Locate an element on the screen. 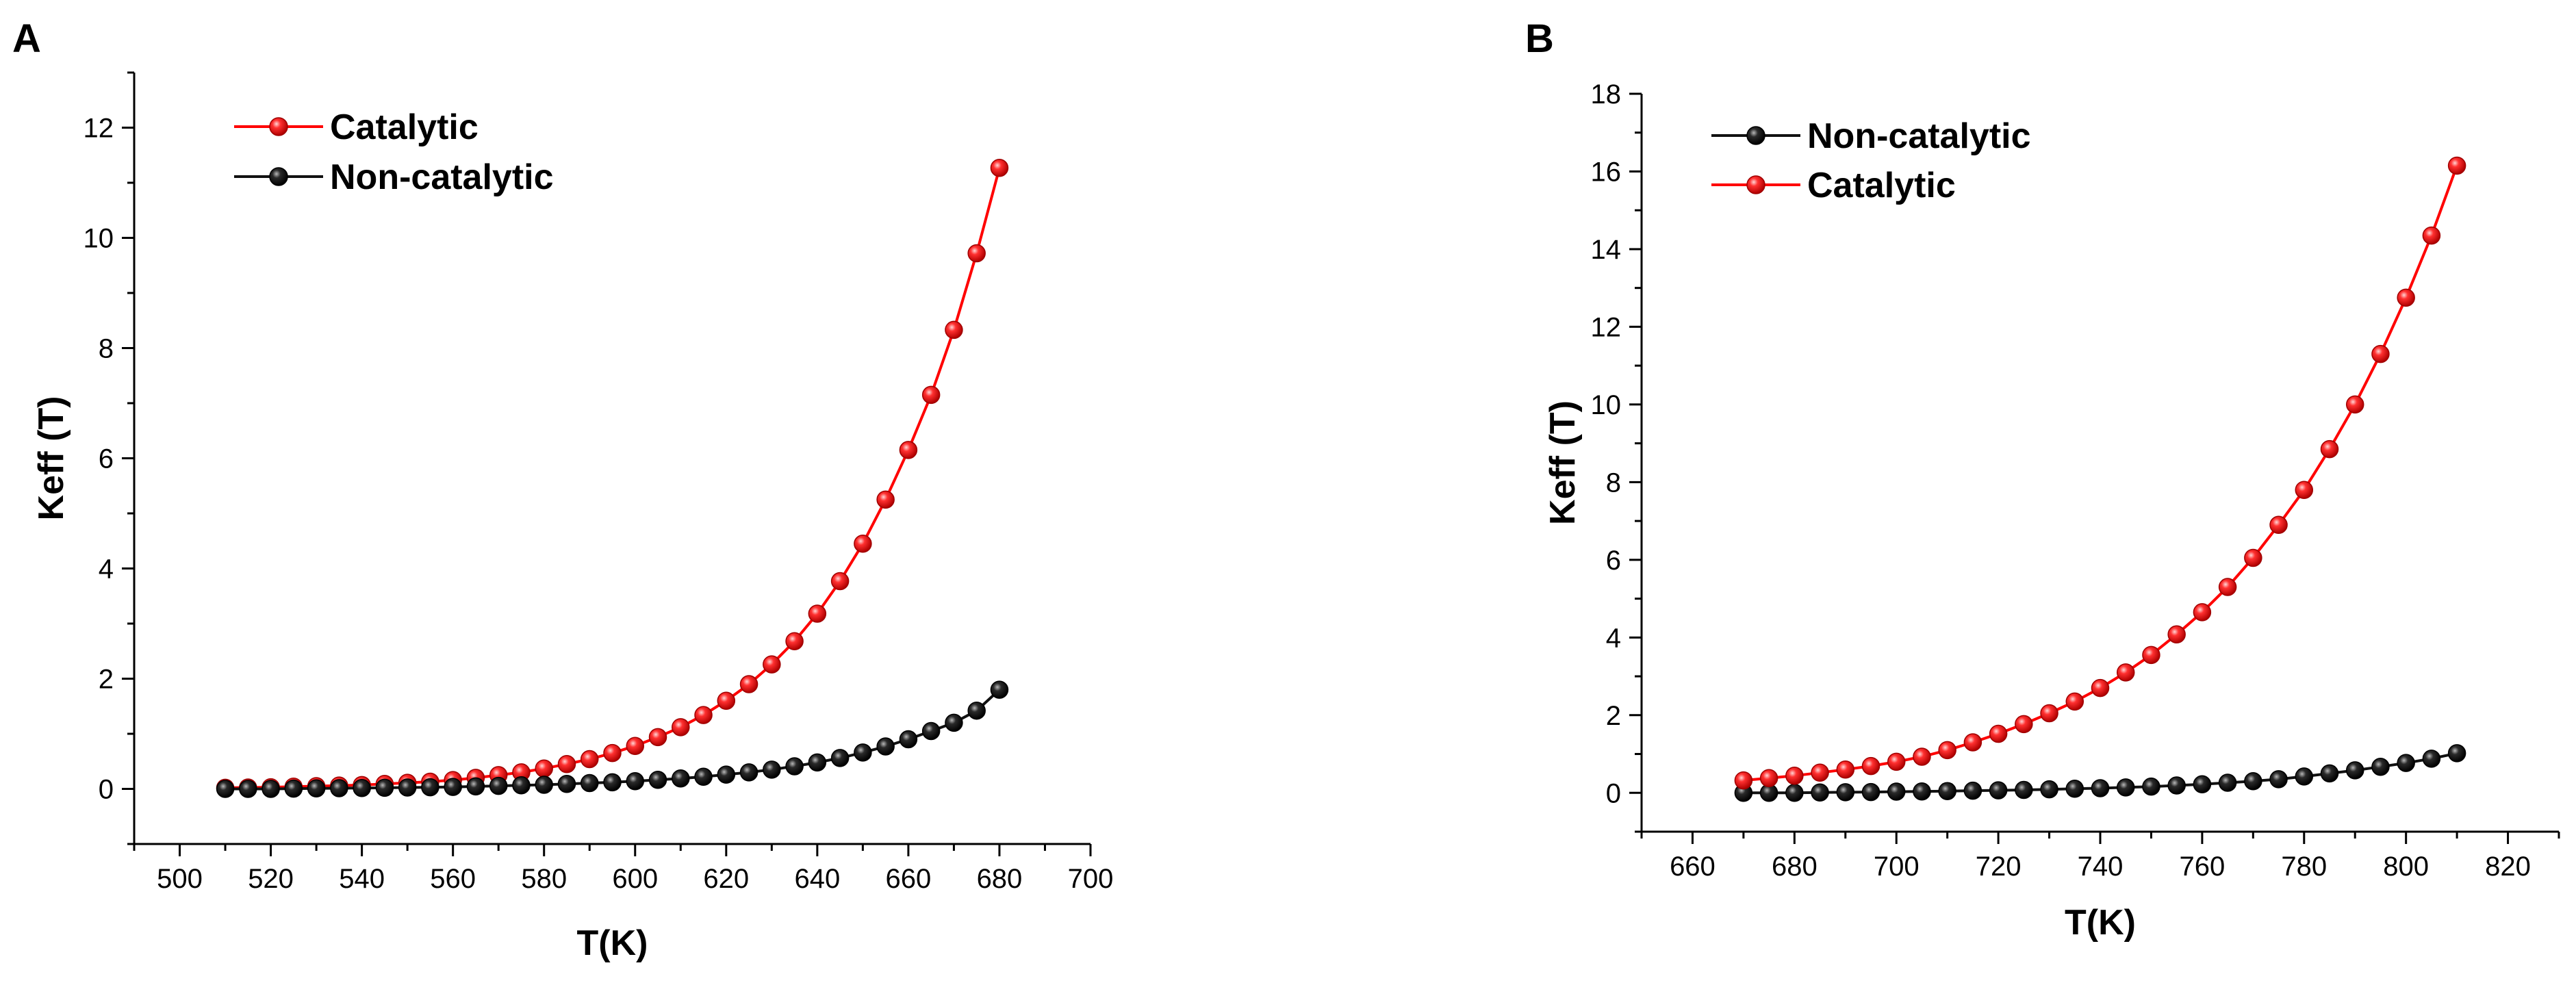 Image resolution: width=2576 pixels, height=985 pixels. y-tick-label: 4 is located at coordinates (1613, 638).